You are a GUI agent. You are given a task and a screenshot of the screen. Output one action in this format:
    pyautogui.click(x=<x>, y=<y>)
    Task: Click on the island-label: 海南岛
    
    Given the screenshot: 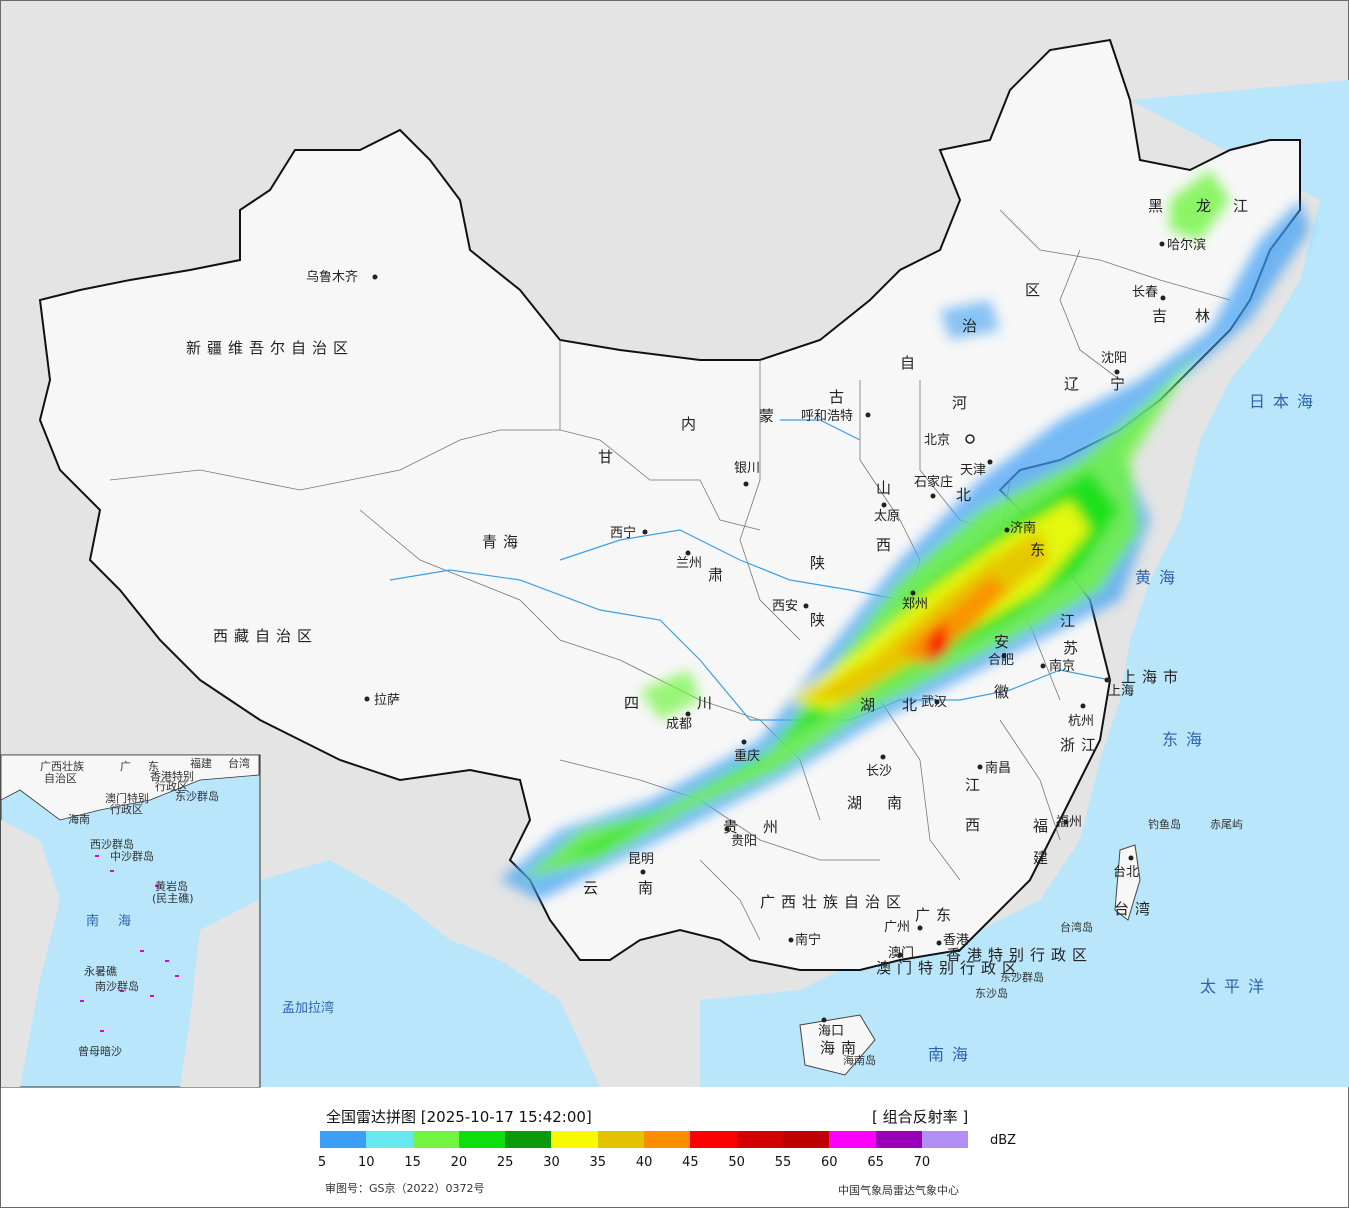 What is the action you would take?
    pyautogui.click(x=859, y=1060)
    